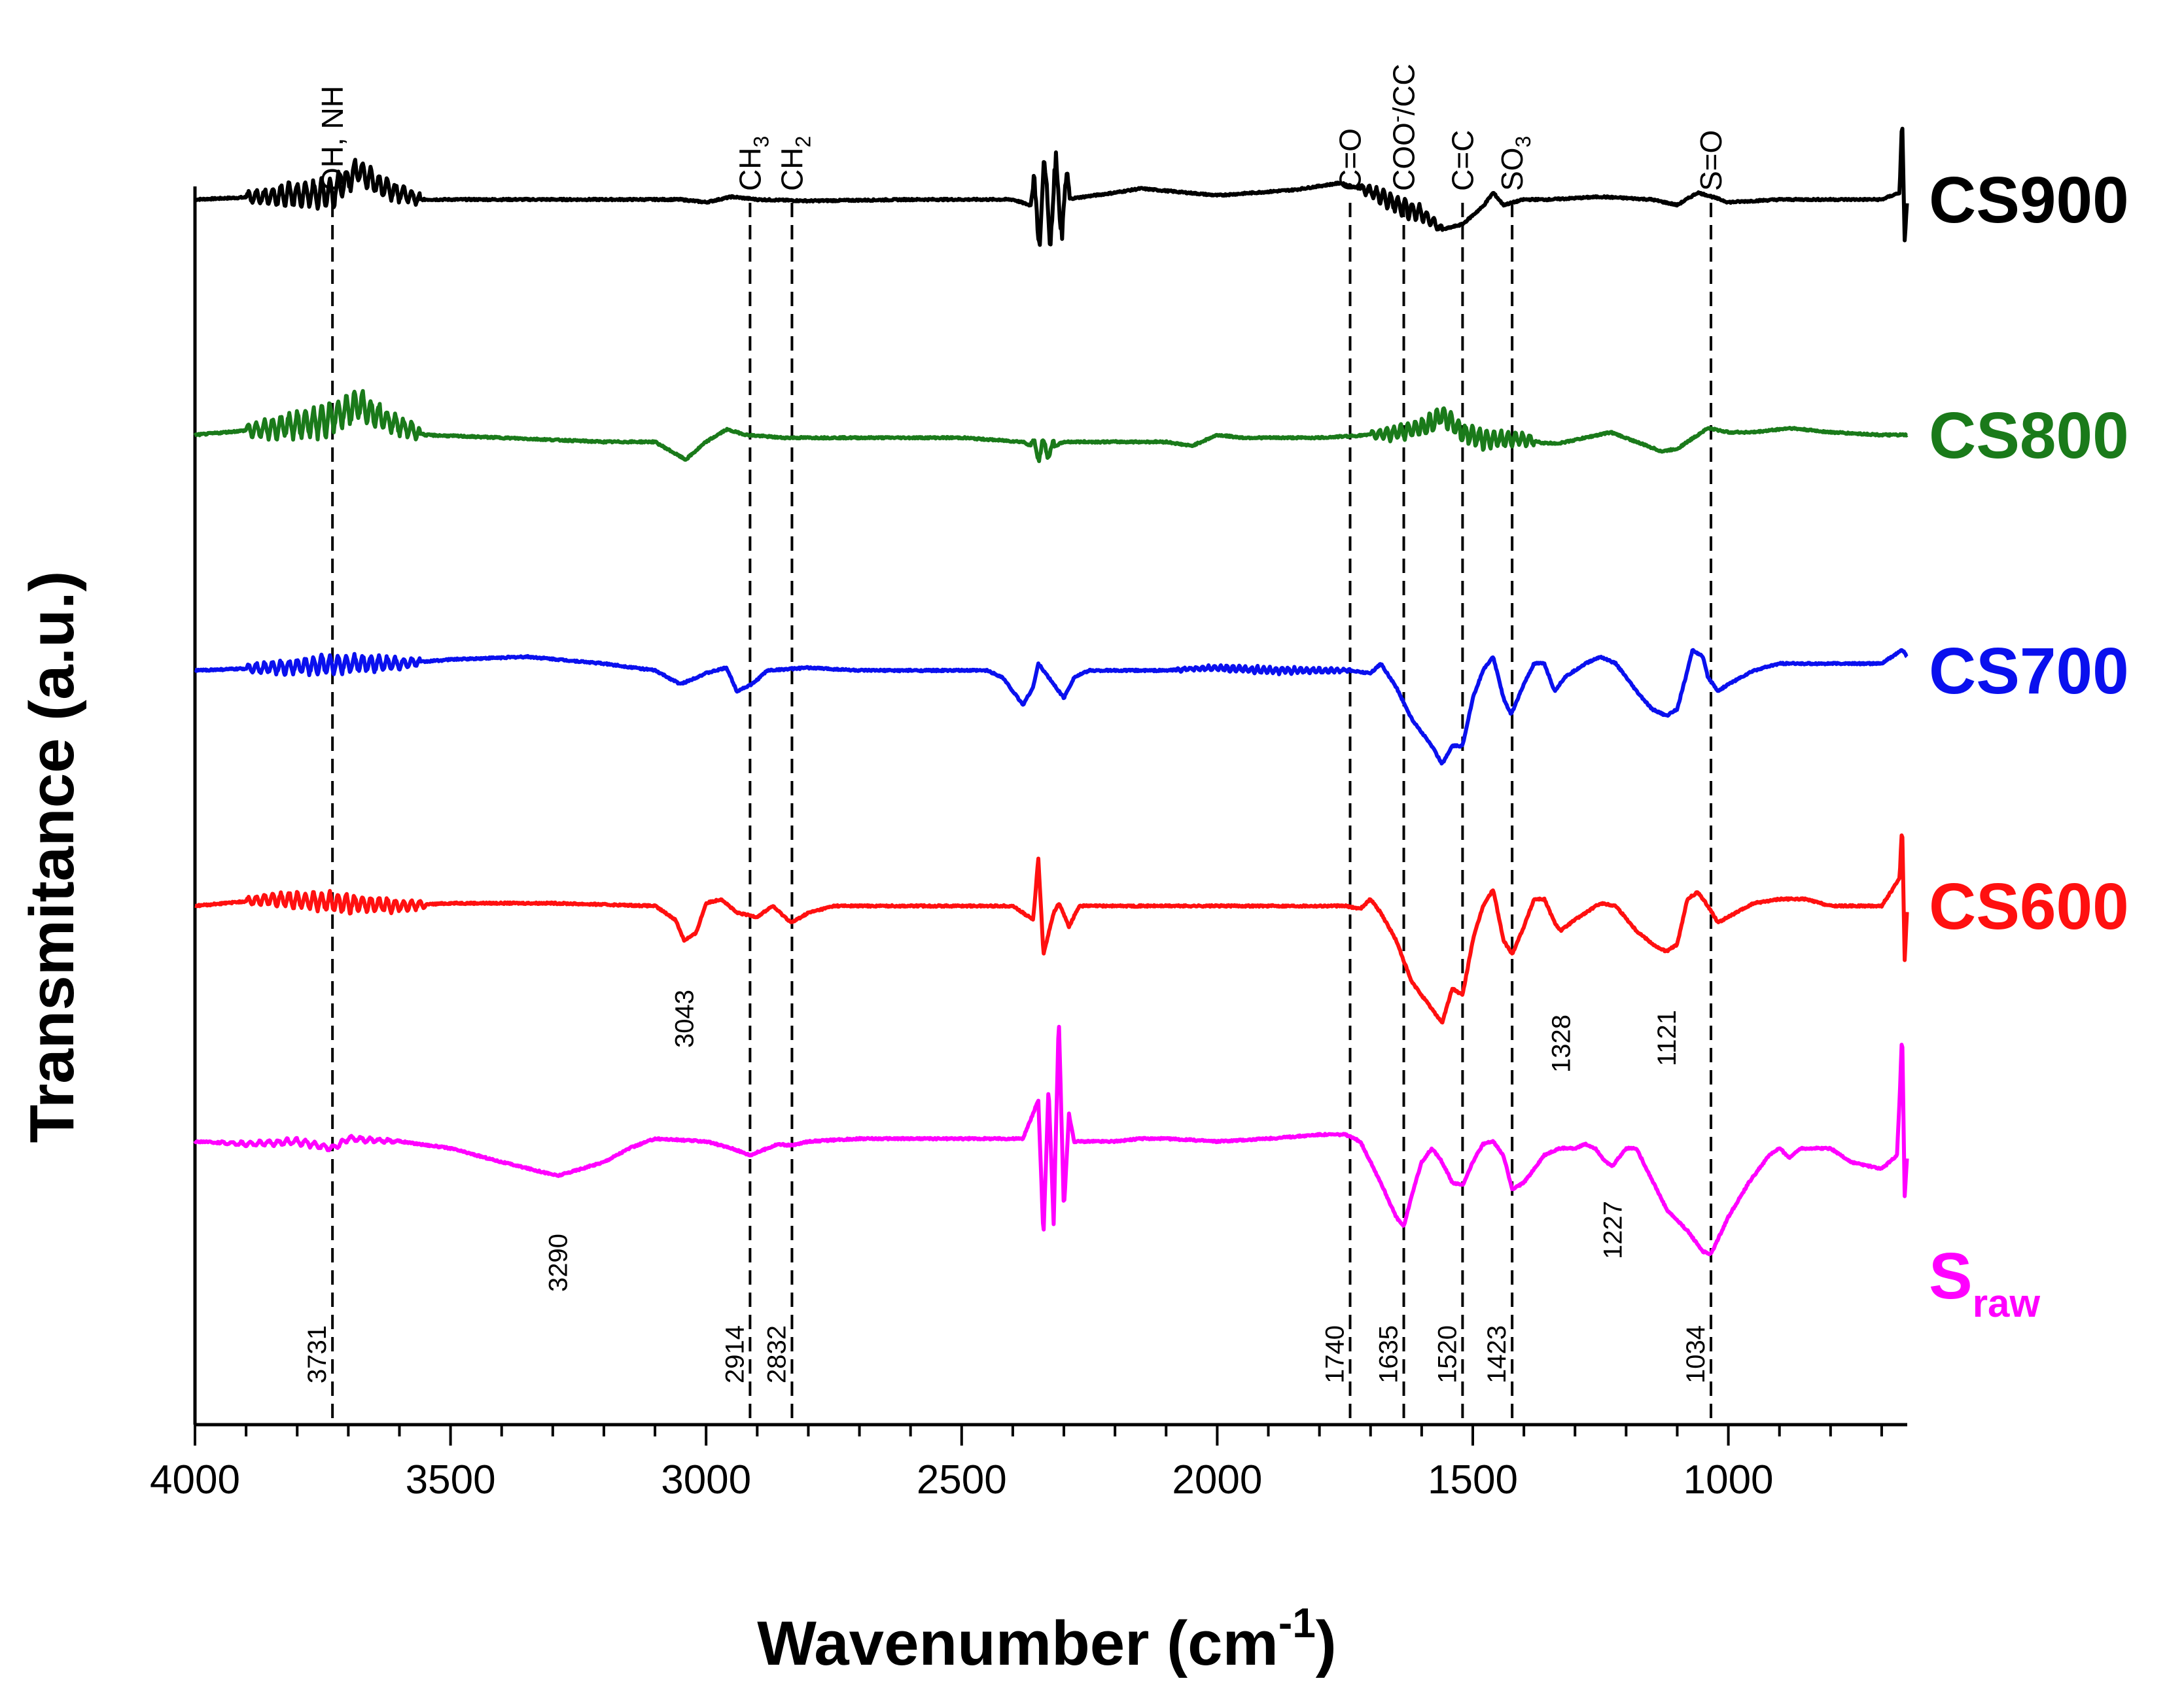 This screenshot has height=1702, width=2184. What do you see at coordinates (1051, 1141) in the screenshot?
I see `series-line-sraw` at bounding box center [1051, 1141].